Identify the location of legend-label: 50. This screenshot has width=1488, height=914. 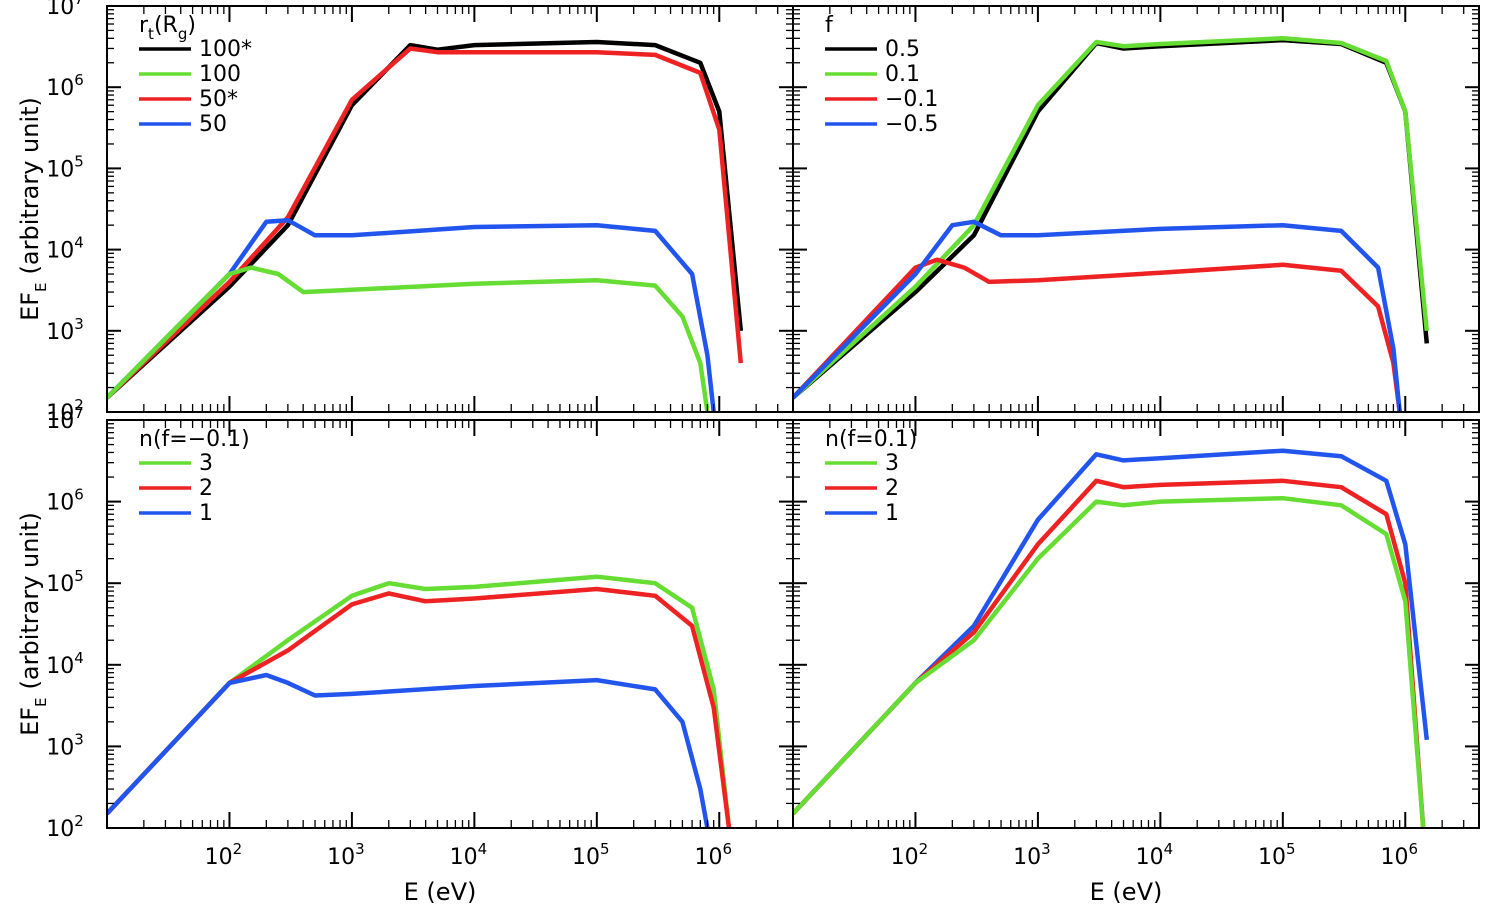
(213, 124).